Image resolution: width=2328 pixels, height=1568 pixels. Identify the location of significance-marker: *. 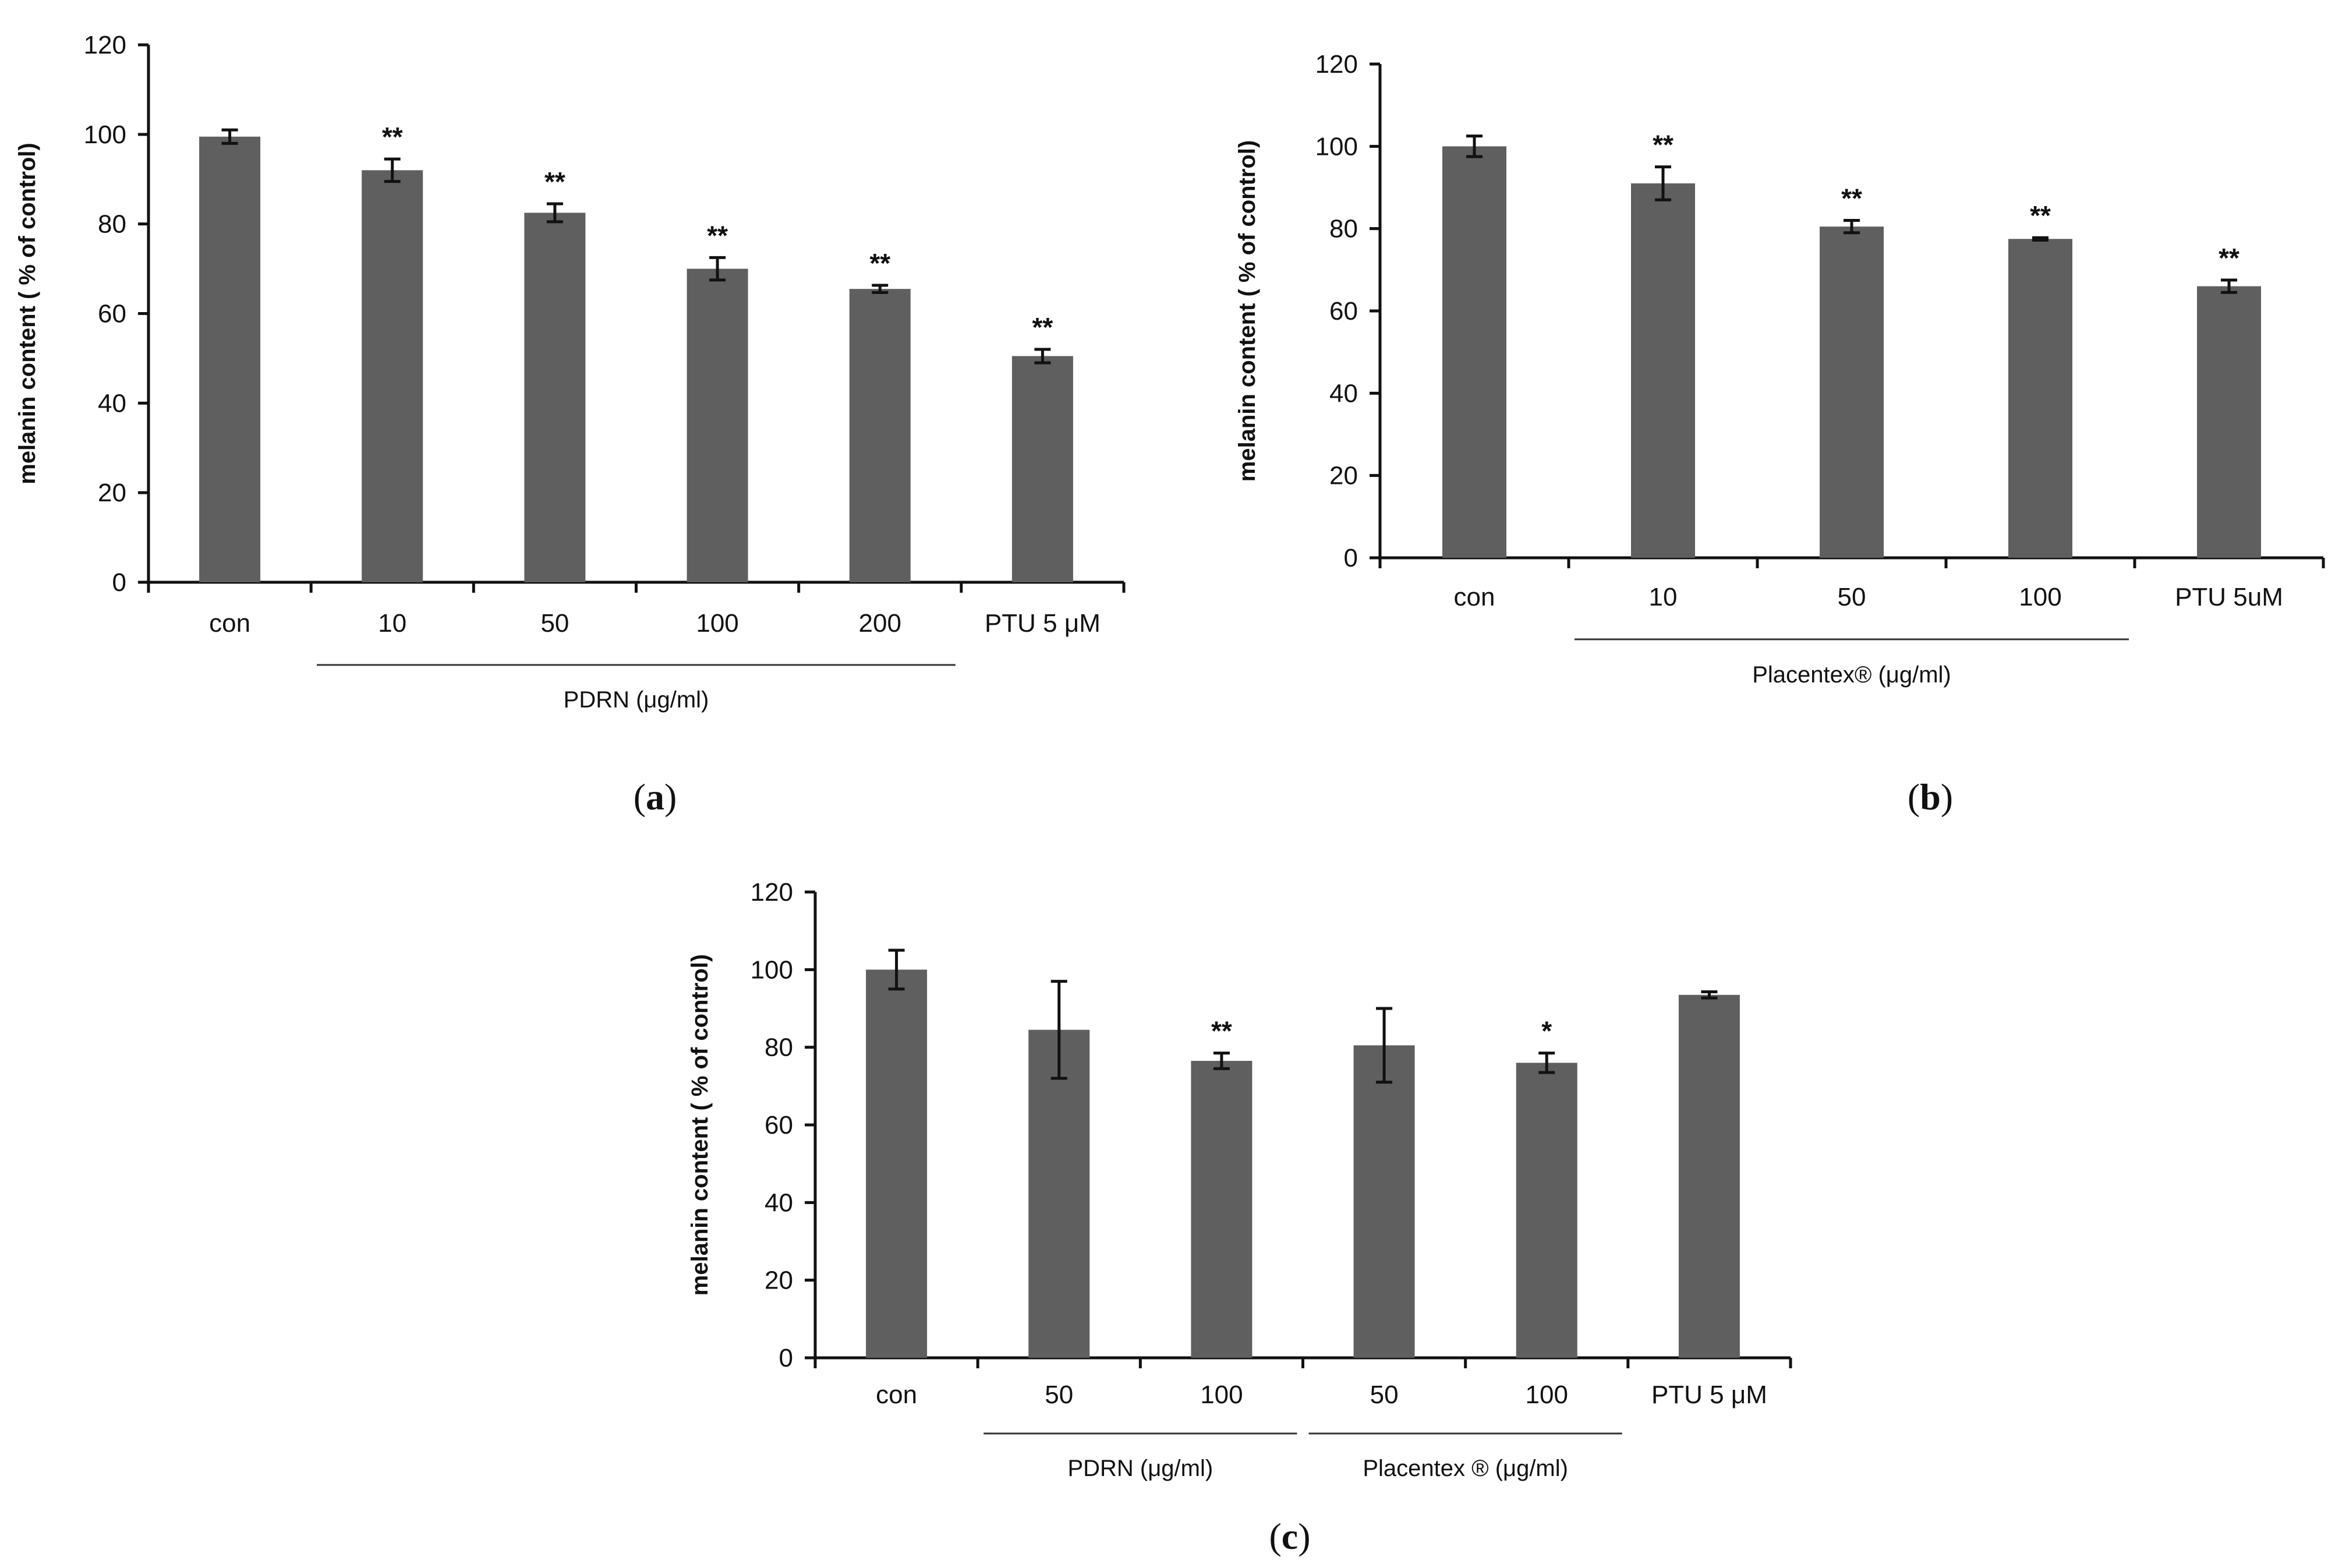
(1546, 1031).